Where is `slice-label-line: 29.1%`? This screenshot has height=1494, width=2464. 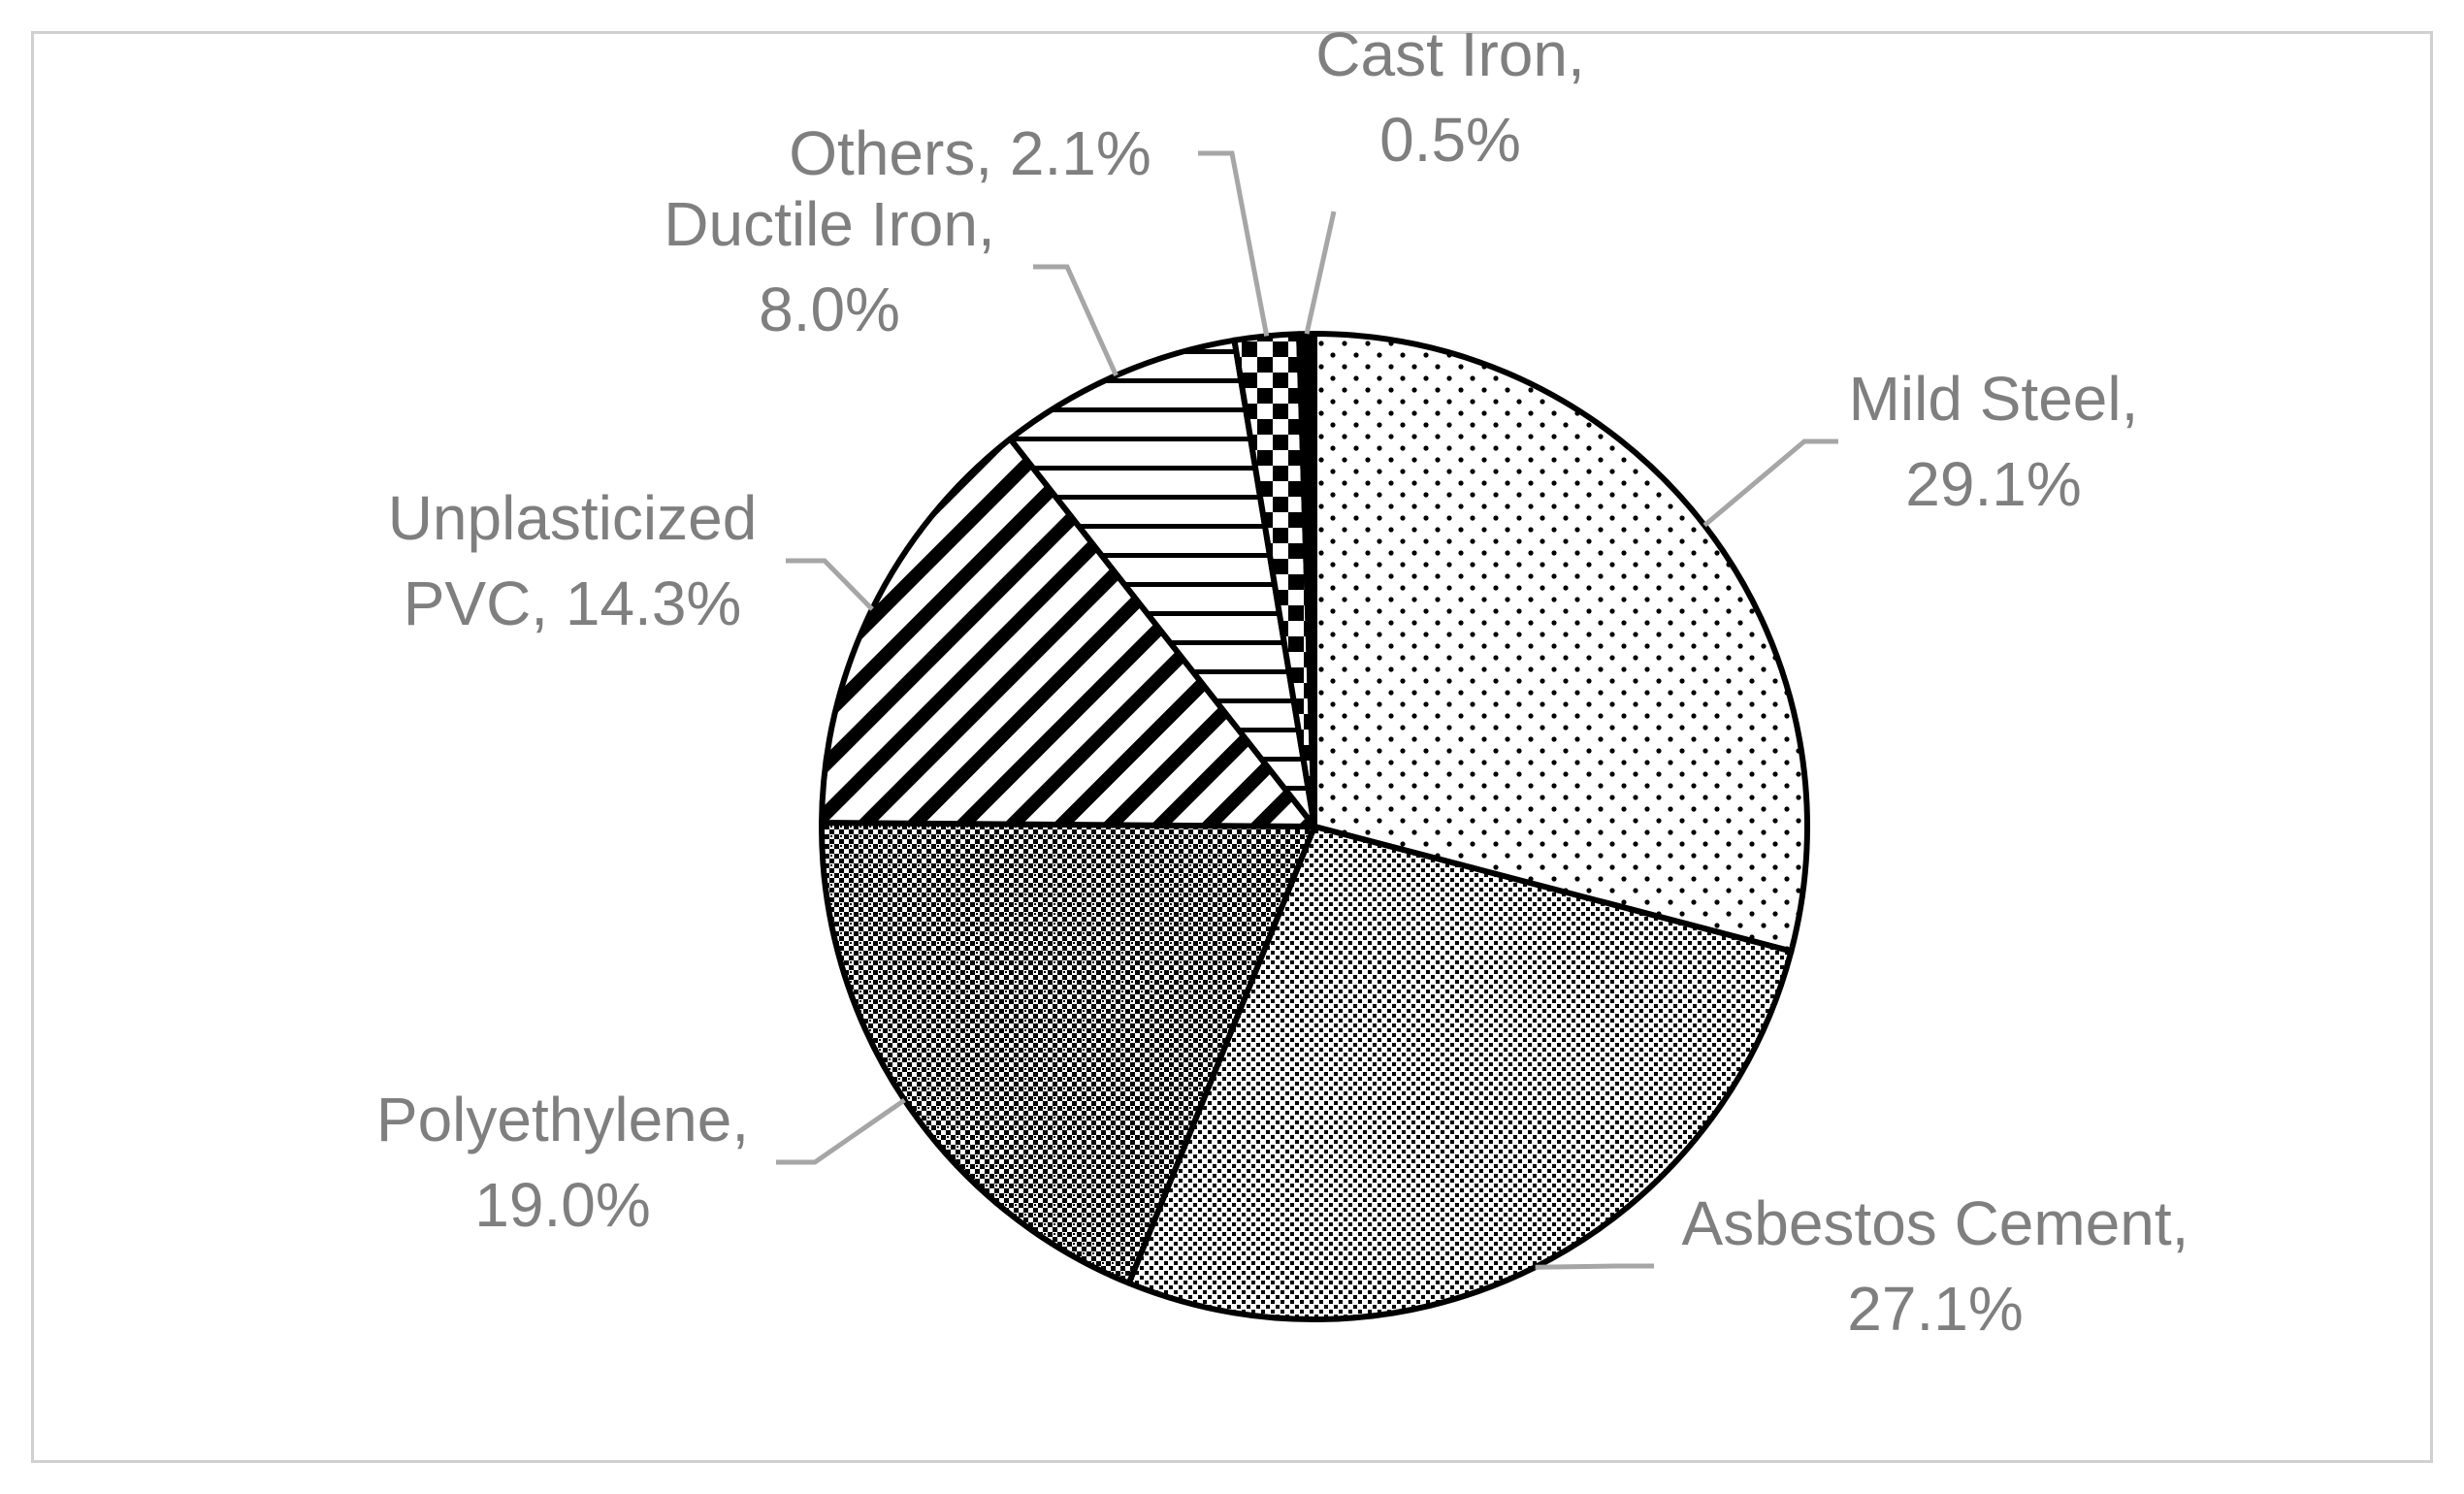
slice-label-line: 29.1% is located at coordinates (1993, 484).